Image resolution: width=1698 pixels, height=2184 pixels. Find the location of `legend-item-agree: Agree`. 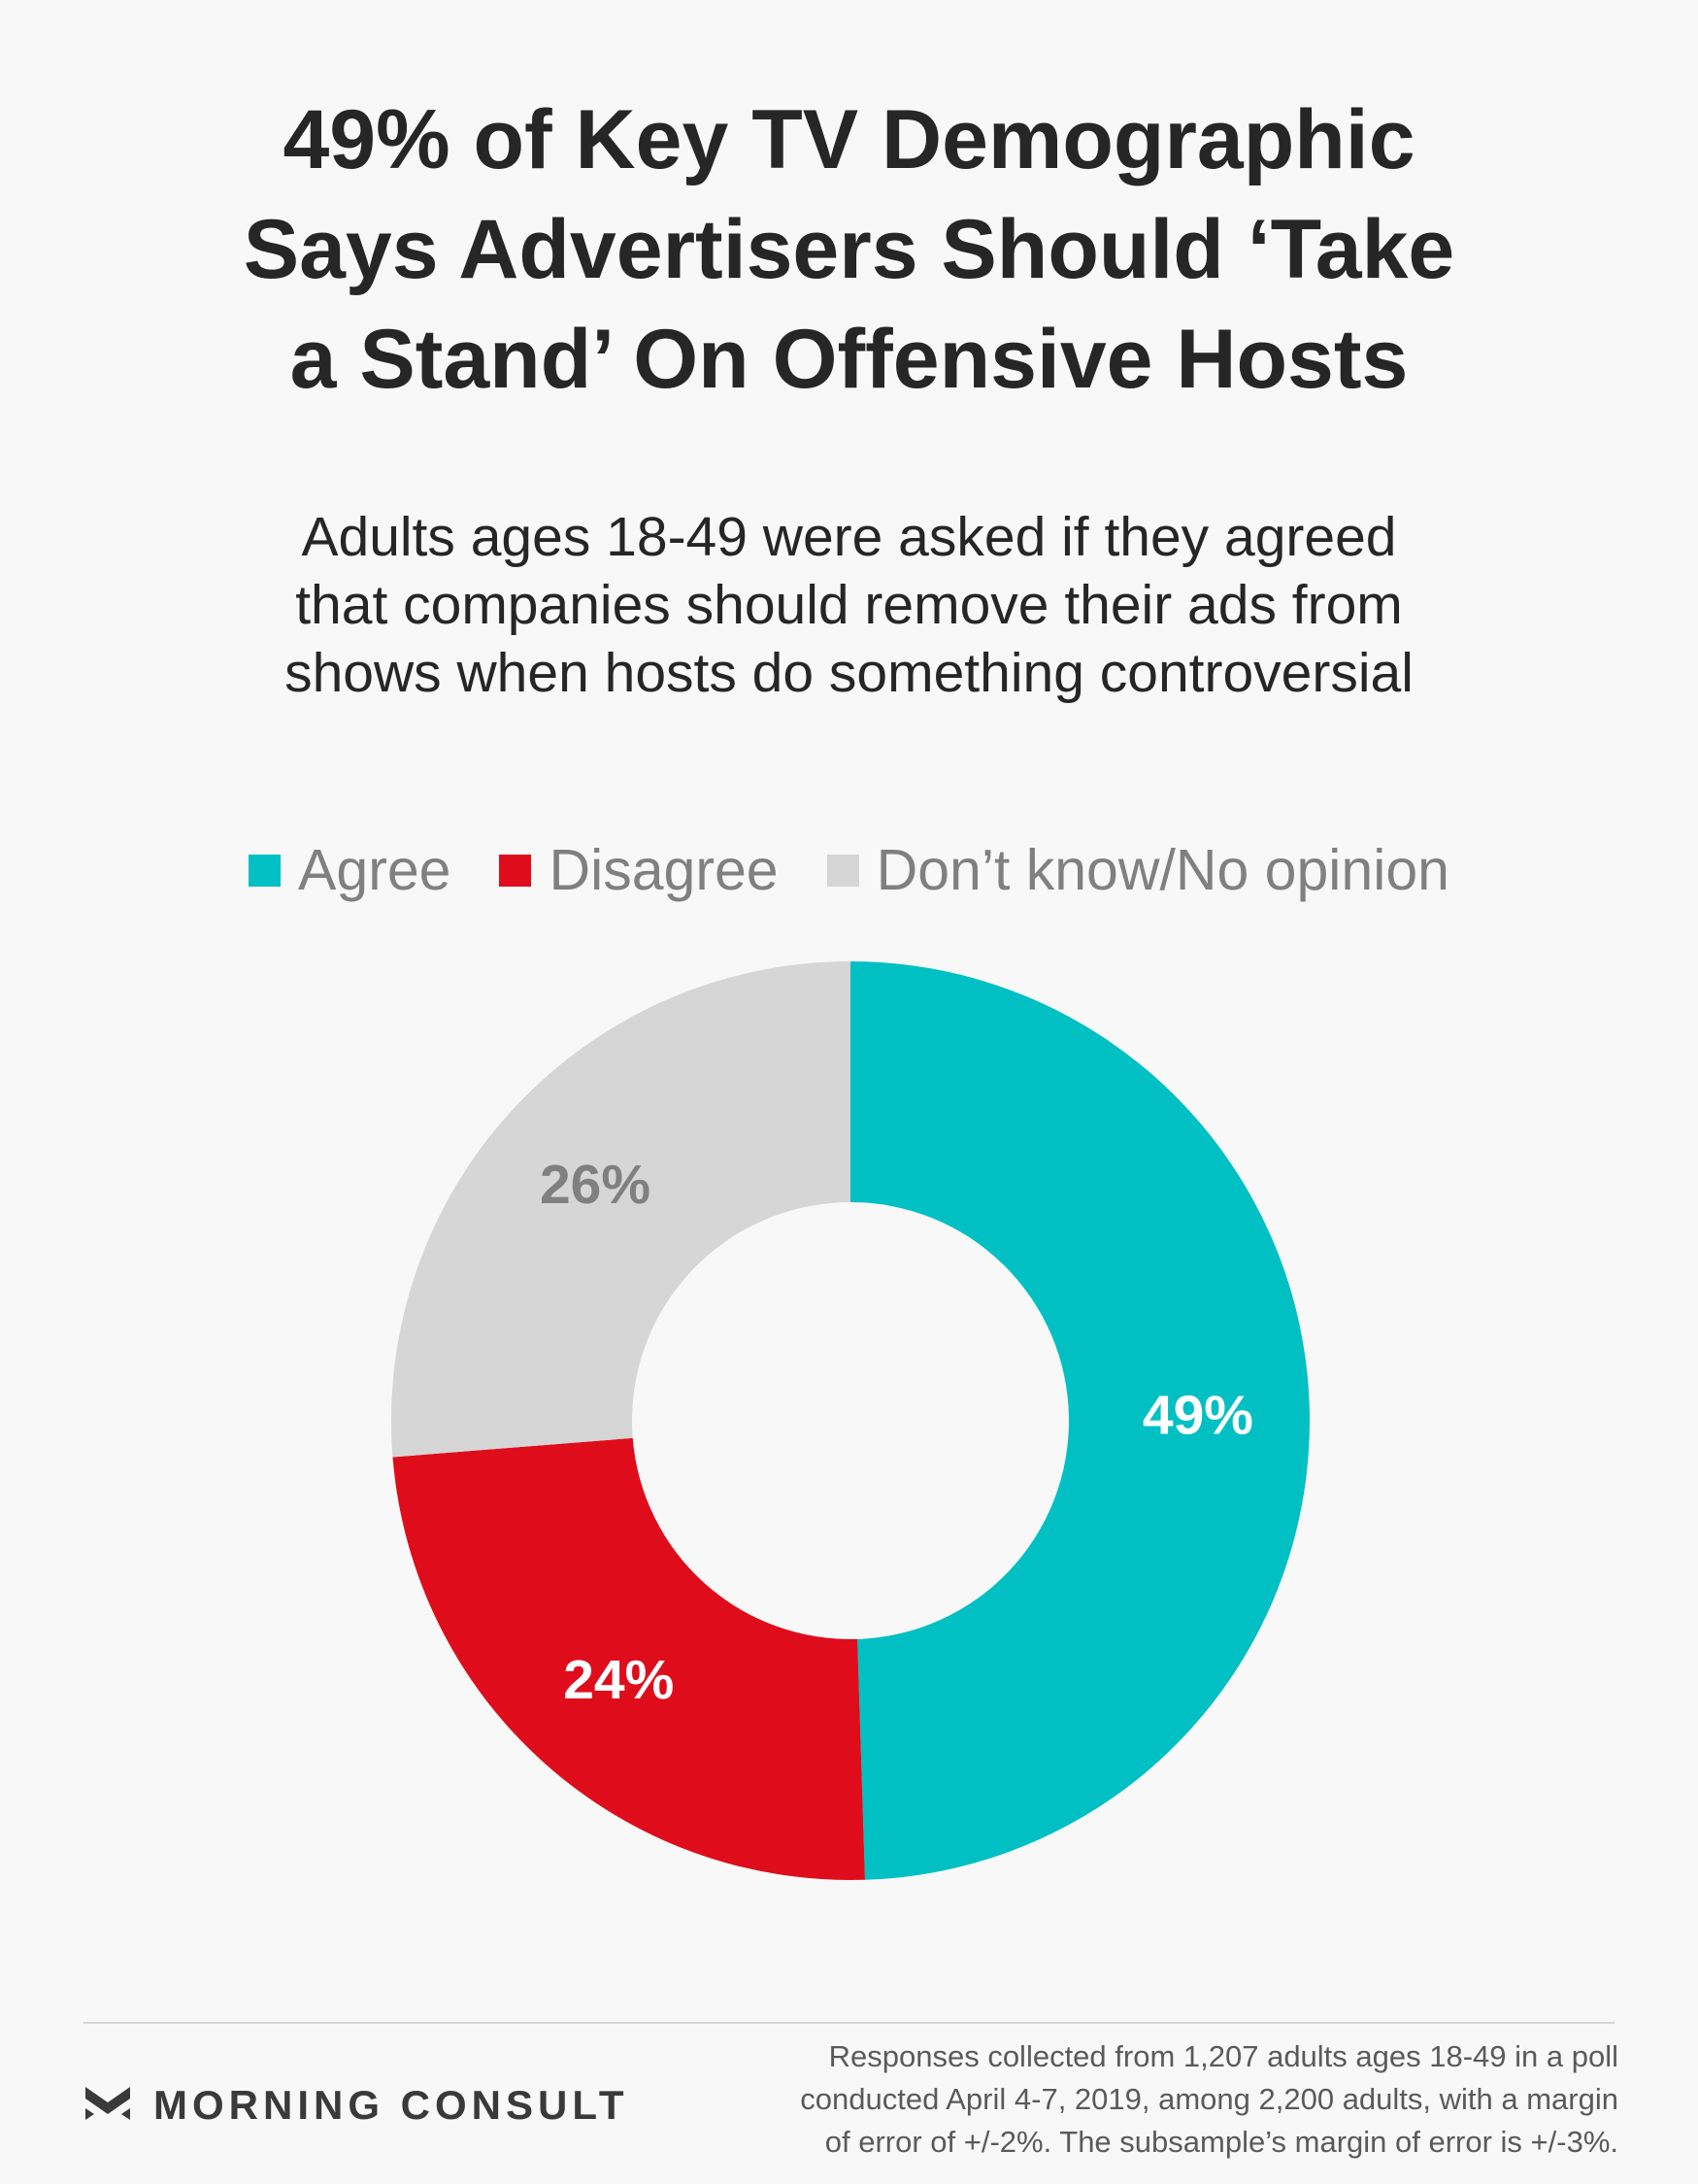

legend-item-agree: Agree is located at coordinates (349, 870).